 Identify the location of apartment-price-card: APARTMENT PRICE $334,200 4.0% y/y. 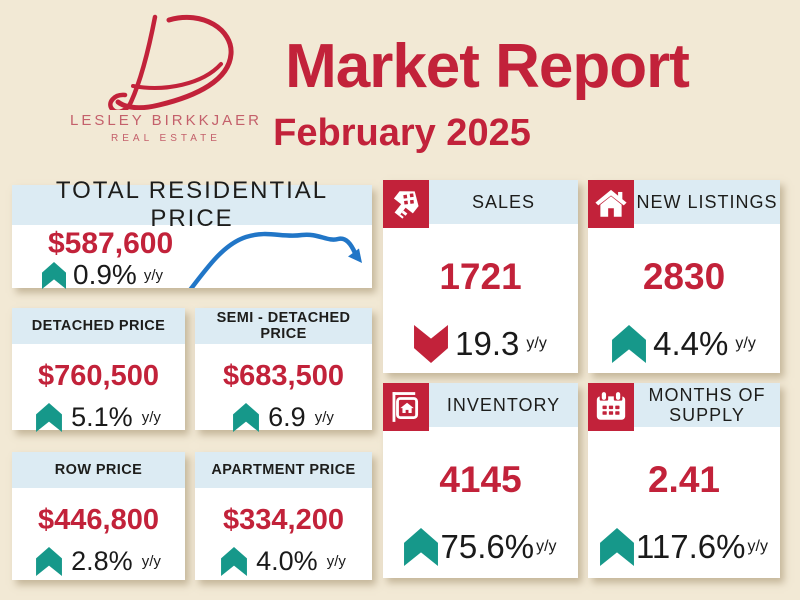
(283, 516).